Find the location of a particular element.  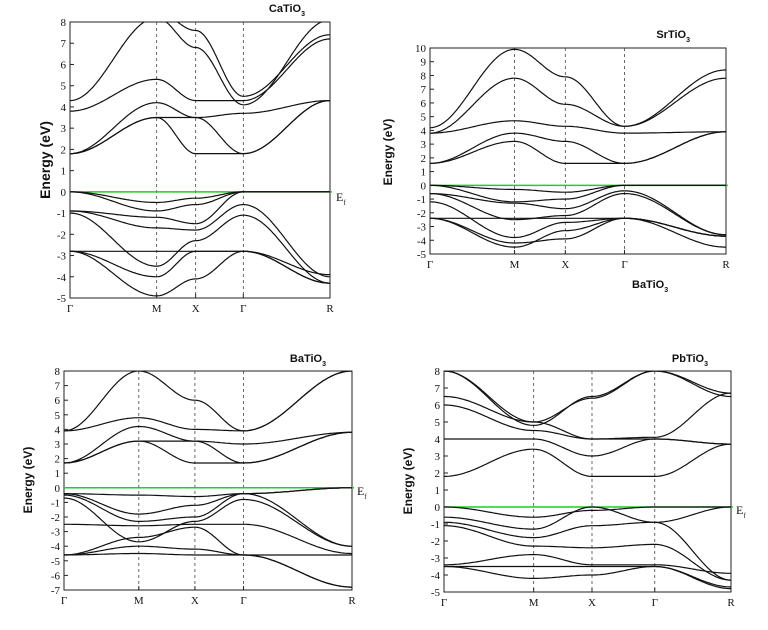

y-tick-label: -3 is located at coordinates (56, 533).